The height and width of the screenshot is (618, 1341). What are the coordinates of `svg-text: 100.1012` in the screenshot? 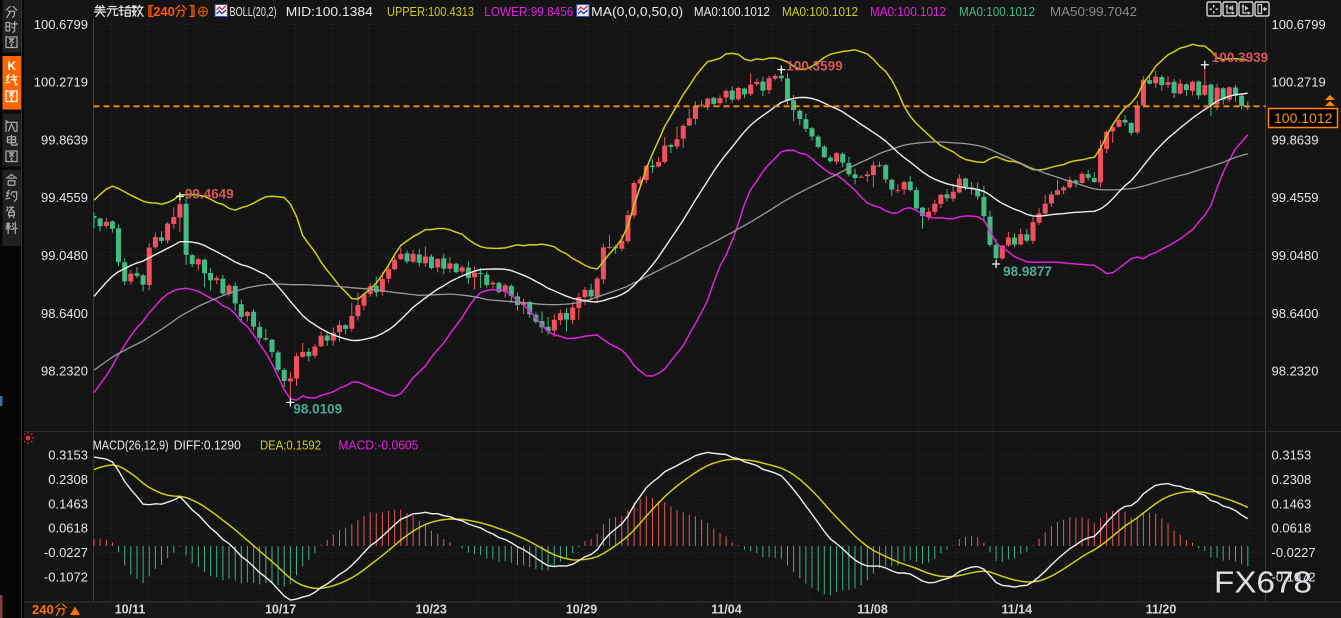 It's located at (1303, 118).